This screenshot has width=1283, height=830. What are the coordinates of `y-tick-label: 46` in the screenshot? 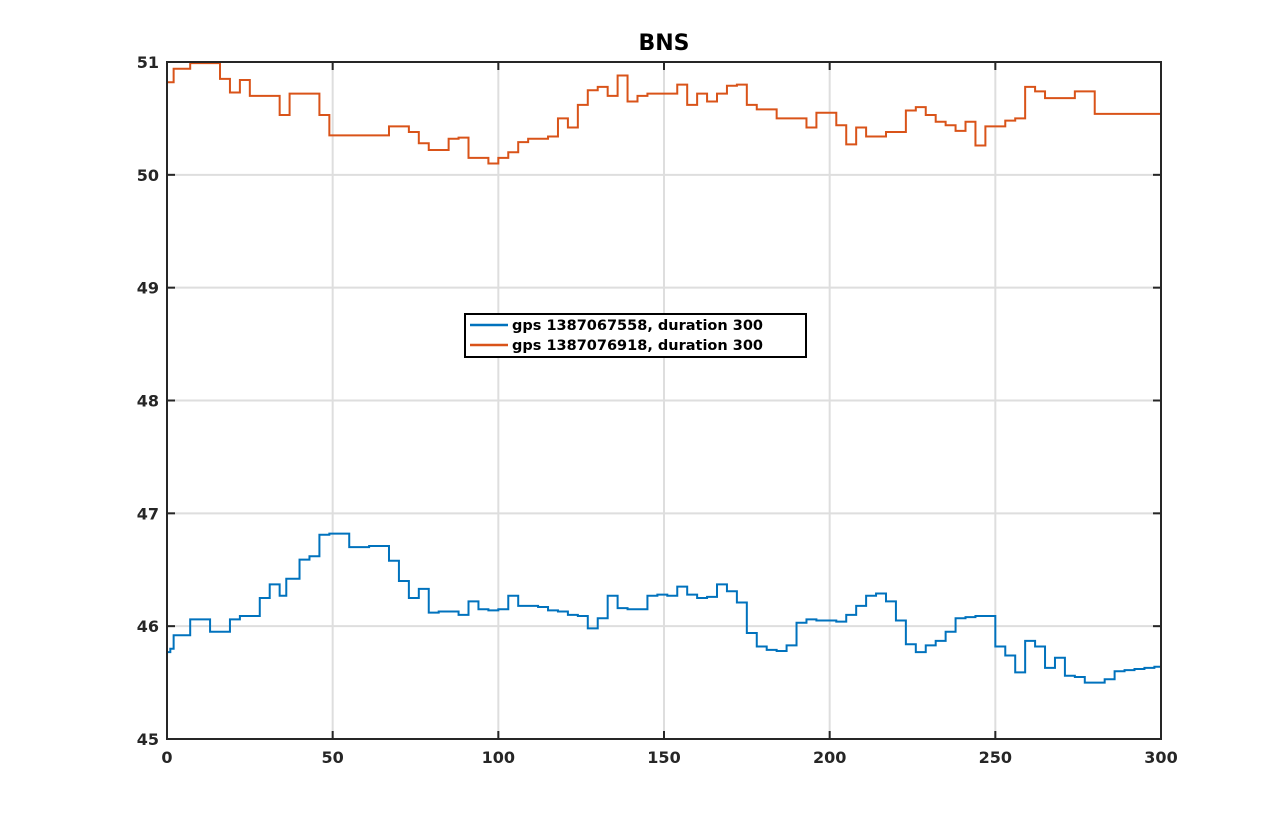 It's located at (148, 626).